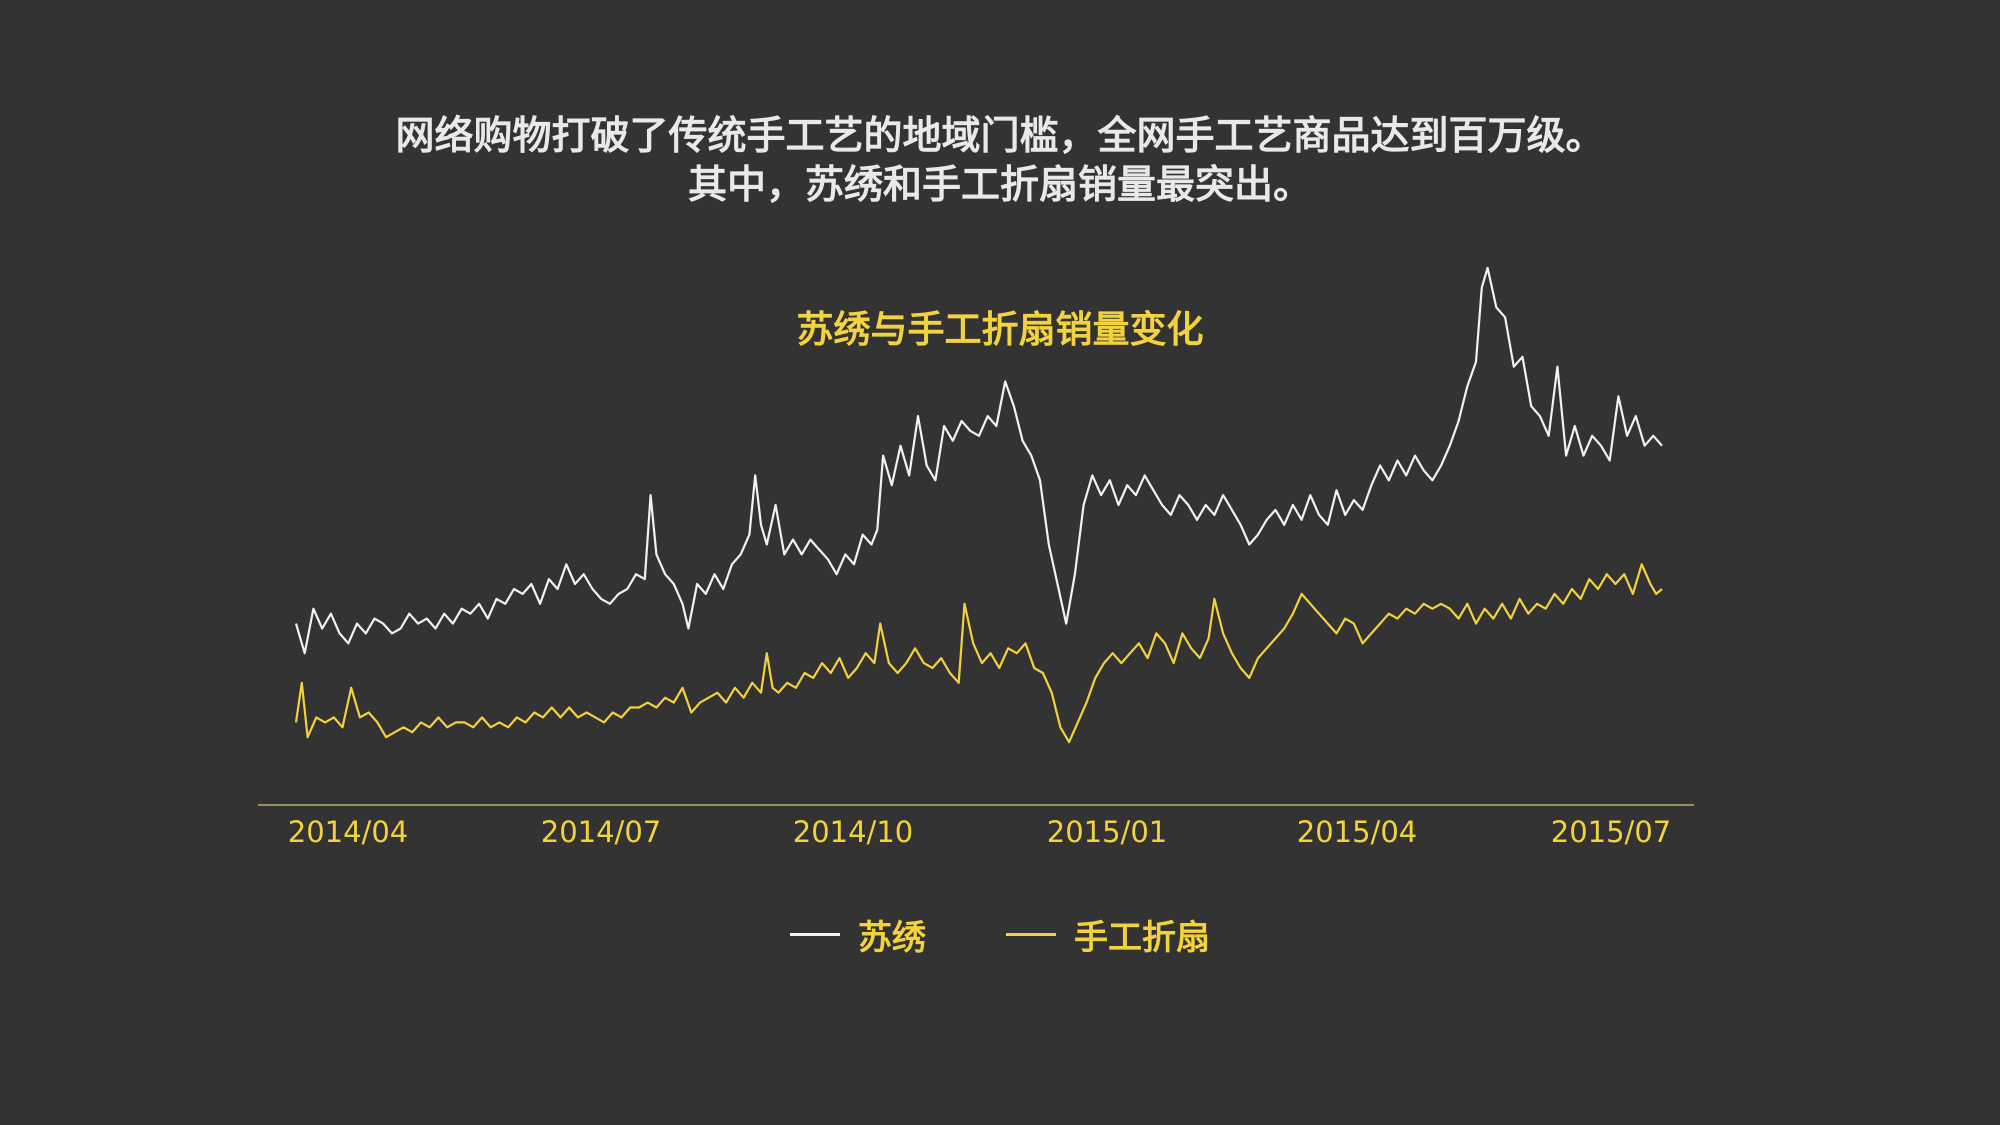 The image size is (2000, 1125). I want to click on x-tick-label: 2014/10, so click(853, 832).